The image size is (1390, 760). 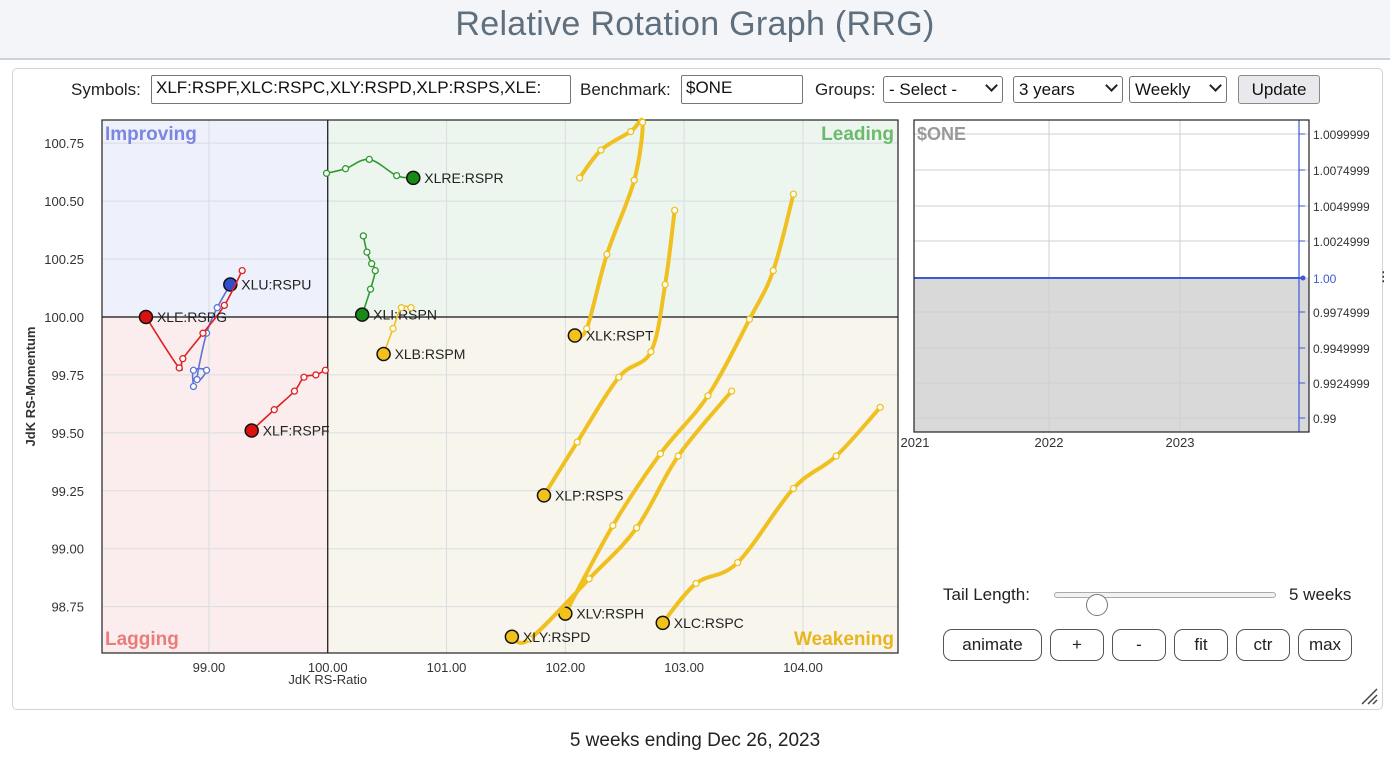 I want to click on benchmark-y-tick-label: 1.0024999, so click(x=1341, y=242).